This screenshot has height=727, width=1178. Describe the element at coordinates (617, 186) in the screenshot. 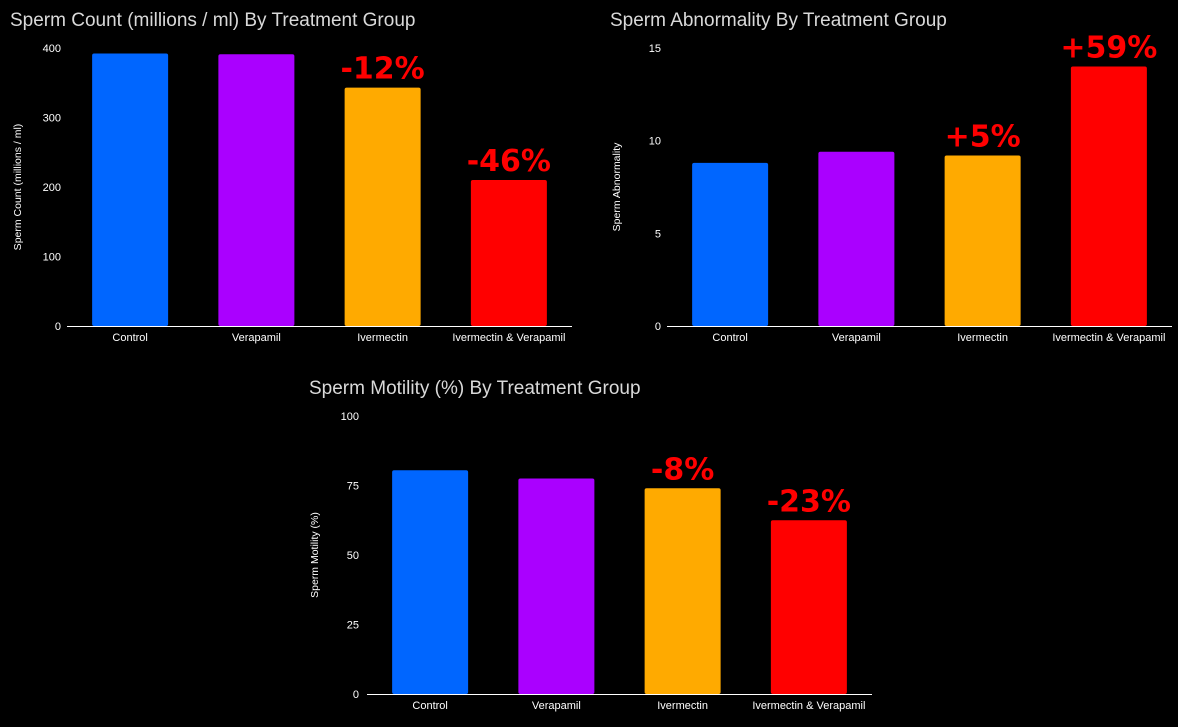

I see `y-axis-label: Sperm Abnormality` at that location.